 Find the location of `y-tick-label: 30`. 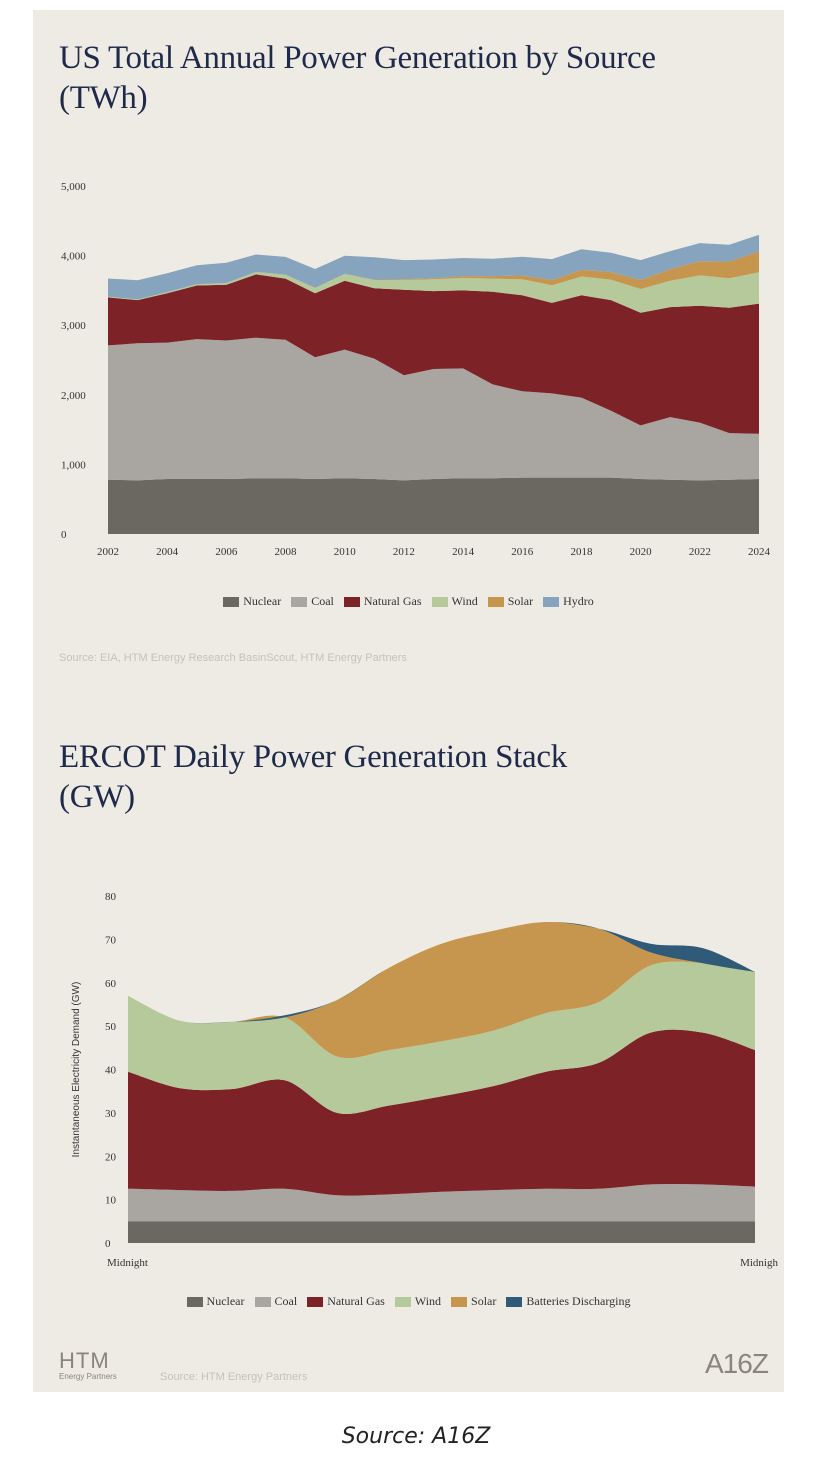

y-tick-label: 30 is located at coordinates (111, 1114).